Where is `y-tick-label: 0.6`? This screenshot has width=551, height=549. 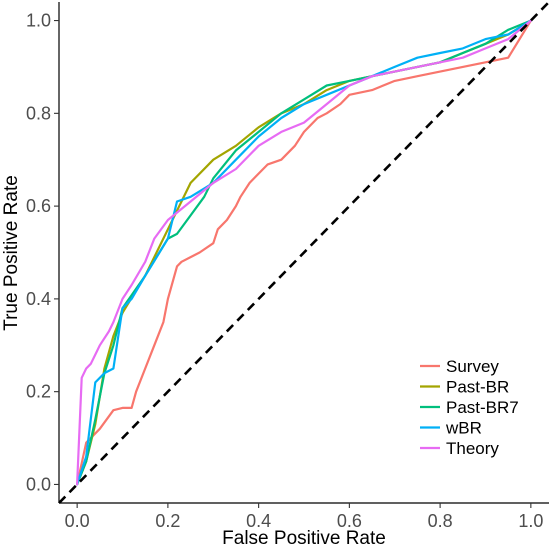 y-tick-label: 0.6 is located at coordinates (38, 206).